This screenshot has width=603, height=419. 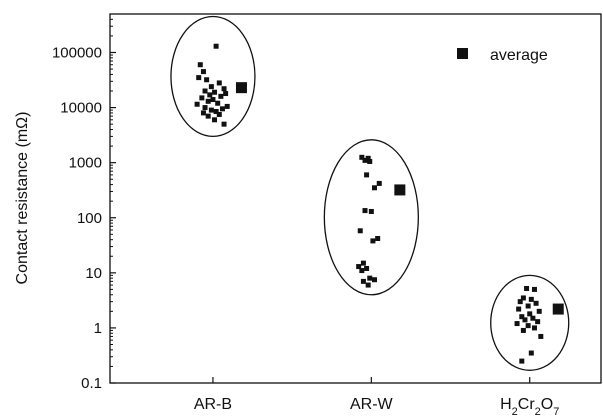 What do you see at coordinates (22, 198) in the screenshot?
I see `y-axis-title: Contact resistance (mΩ)` at bounding box center [22, 198].